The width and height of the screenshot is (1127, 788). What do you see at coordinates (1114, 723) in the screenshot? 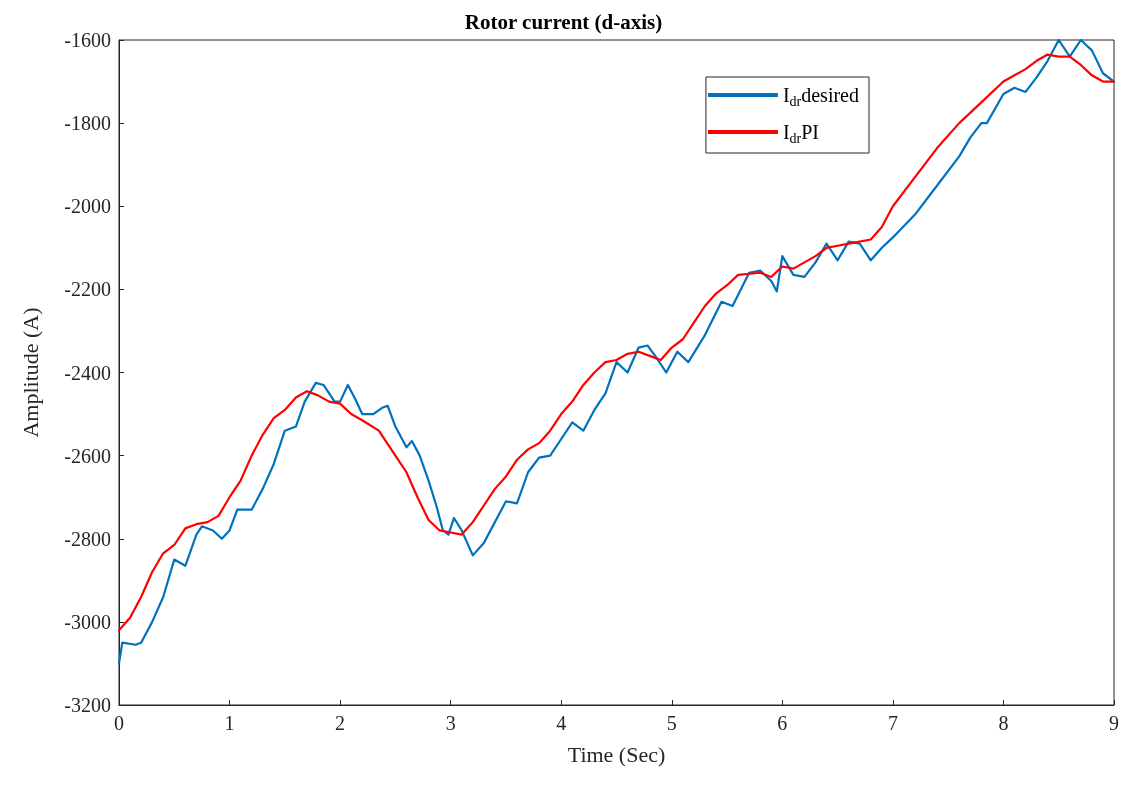
I see `x-tick-label: 9` at bounding box center [1114, 723].